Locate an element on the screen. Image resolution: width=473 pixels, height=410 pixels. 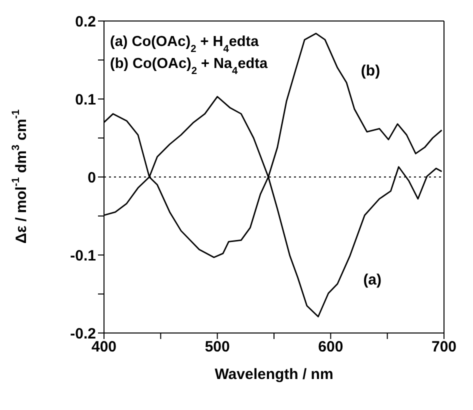
annotation: (b) Co(OAc)$_{2}$ + Na$_{4}$edta is located at coordinates (189, 66).